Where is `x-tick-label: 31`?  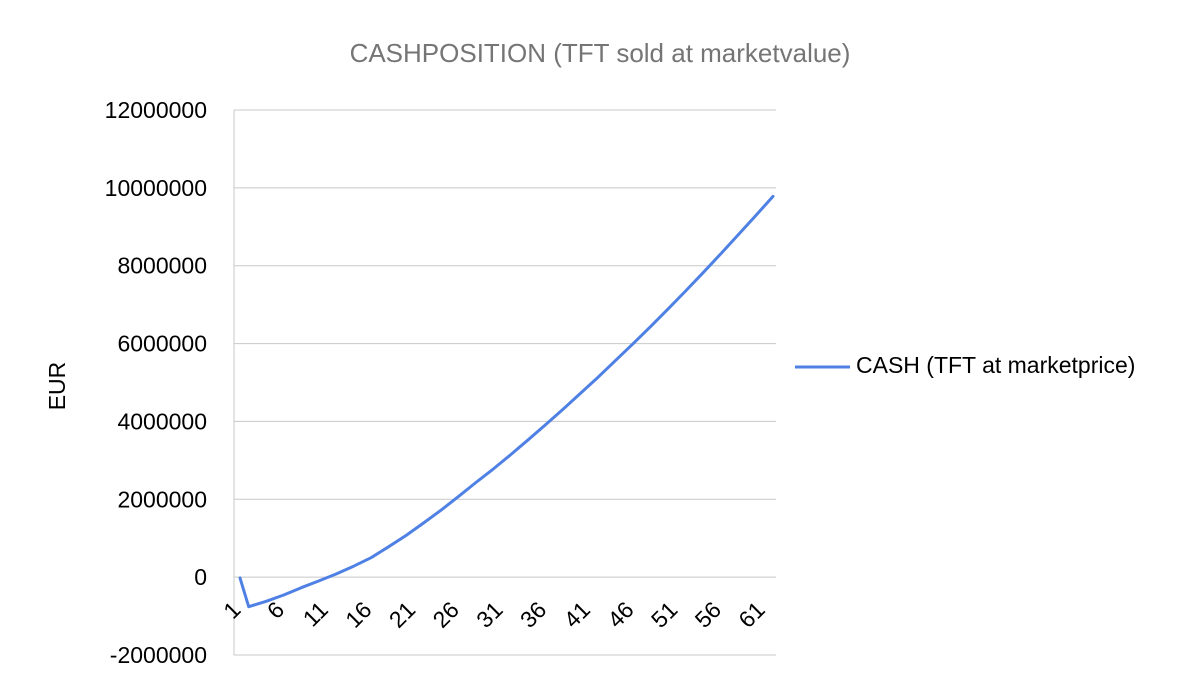
x-tick-label: 31 is located at coordinates (489, 614).